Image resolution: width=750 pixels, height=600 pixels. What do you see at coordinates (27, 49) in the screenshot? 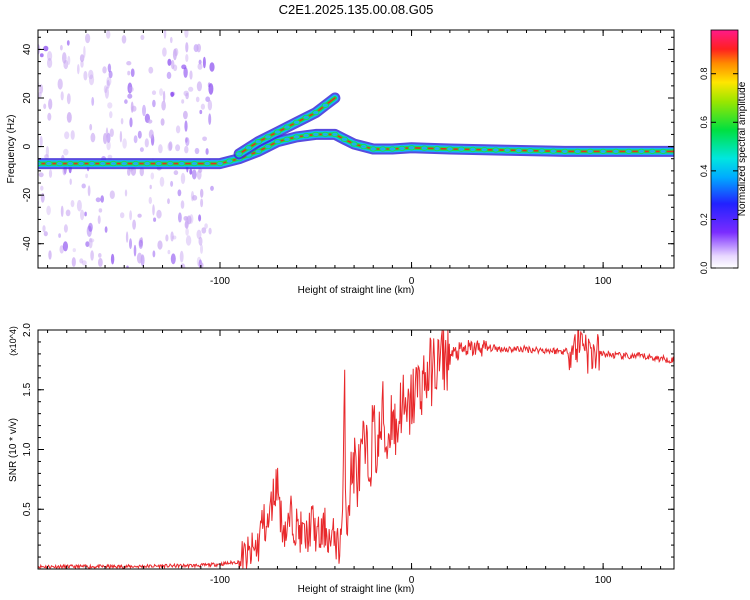
I see `tick-label: 40` at bounding box center [27, 49].